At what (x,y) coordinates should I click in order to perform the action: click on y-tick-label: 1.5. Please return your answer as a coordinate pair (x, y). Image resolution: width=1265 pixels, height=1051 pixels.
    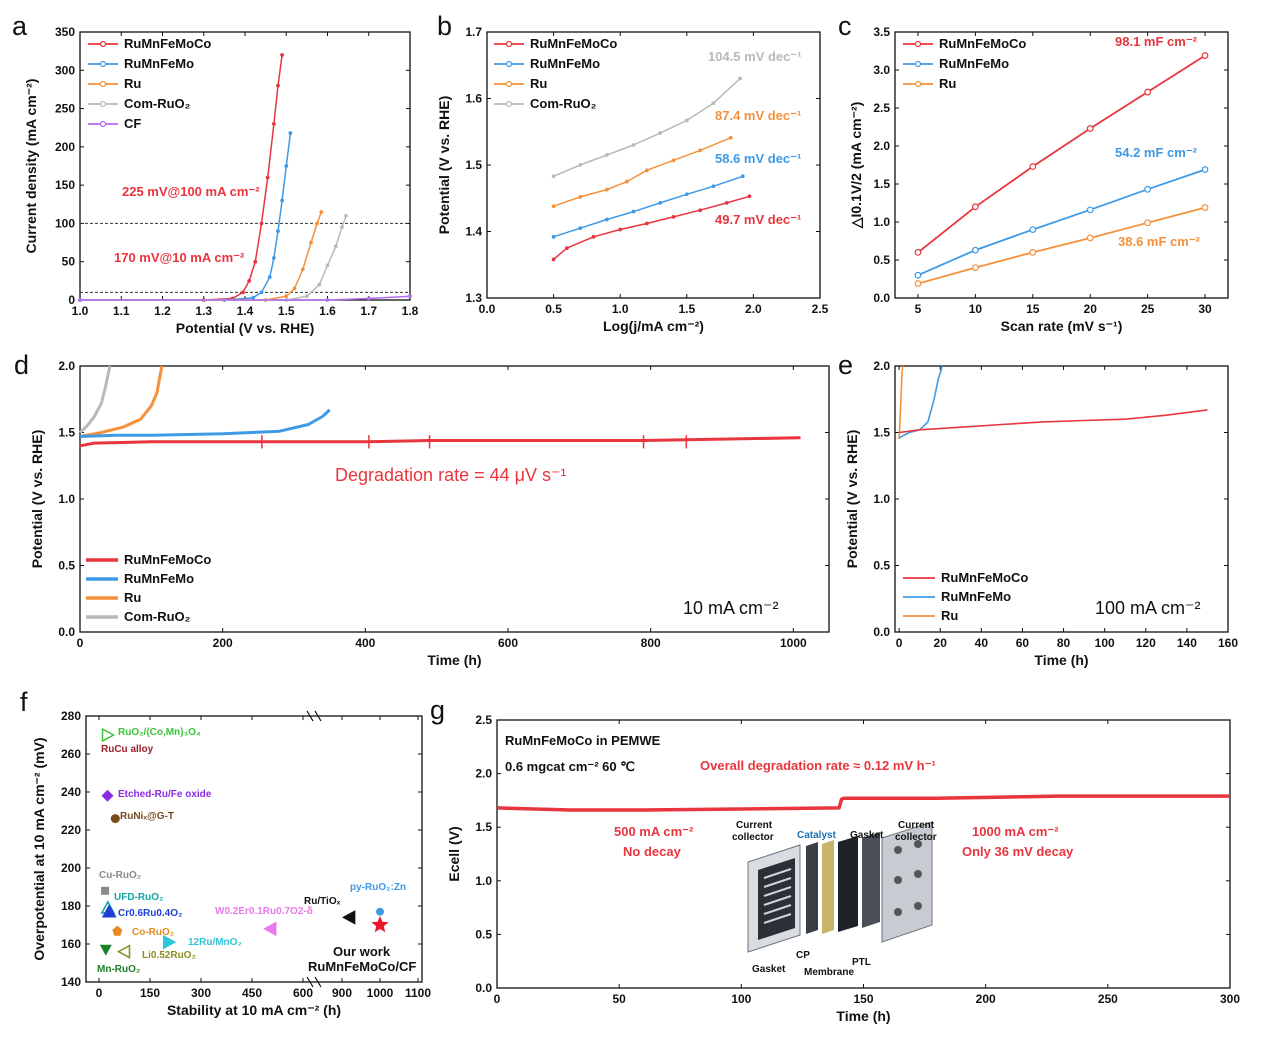
    Looking at the image, I should click on (473, 165).